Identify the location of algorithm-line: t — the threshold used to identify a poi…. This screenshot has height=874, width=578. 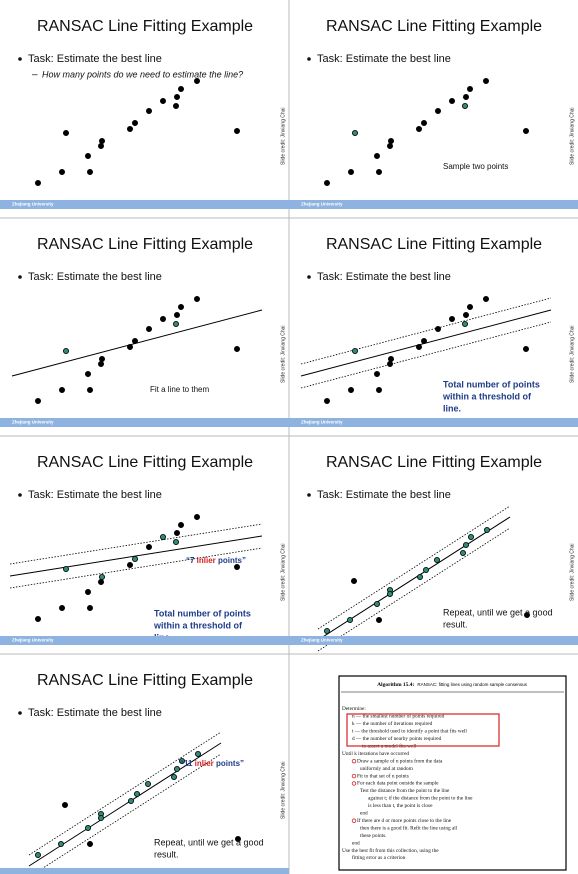
(409, 731).